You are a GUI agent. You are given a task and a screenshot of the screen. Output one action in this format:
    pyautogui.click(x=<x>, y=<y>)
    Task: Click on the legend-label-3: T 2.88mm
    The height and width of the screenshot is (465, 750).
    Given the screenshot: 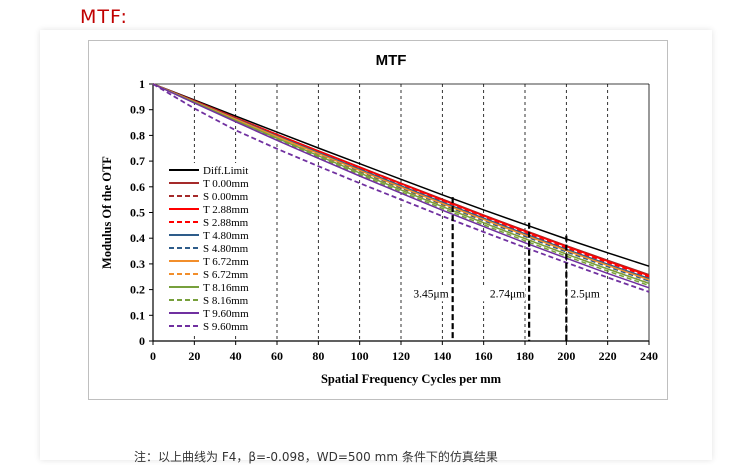 What is the action you would take?
    pyautogui.click(x=226, y=210)
    